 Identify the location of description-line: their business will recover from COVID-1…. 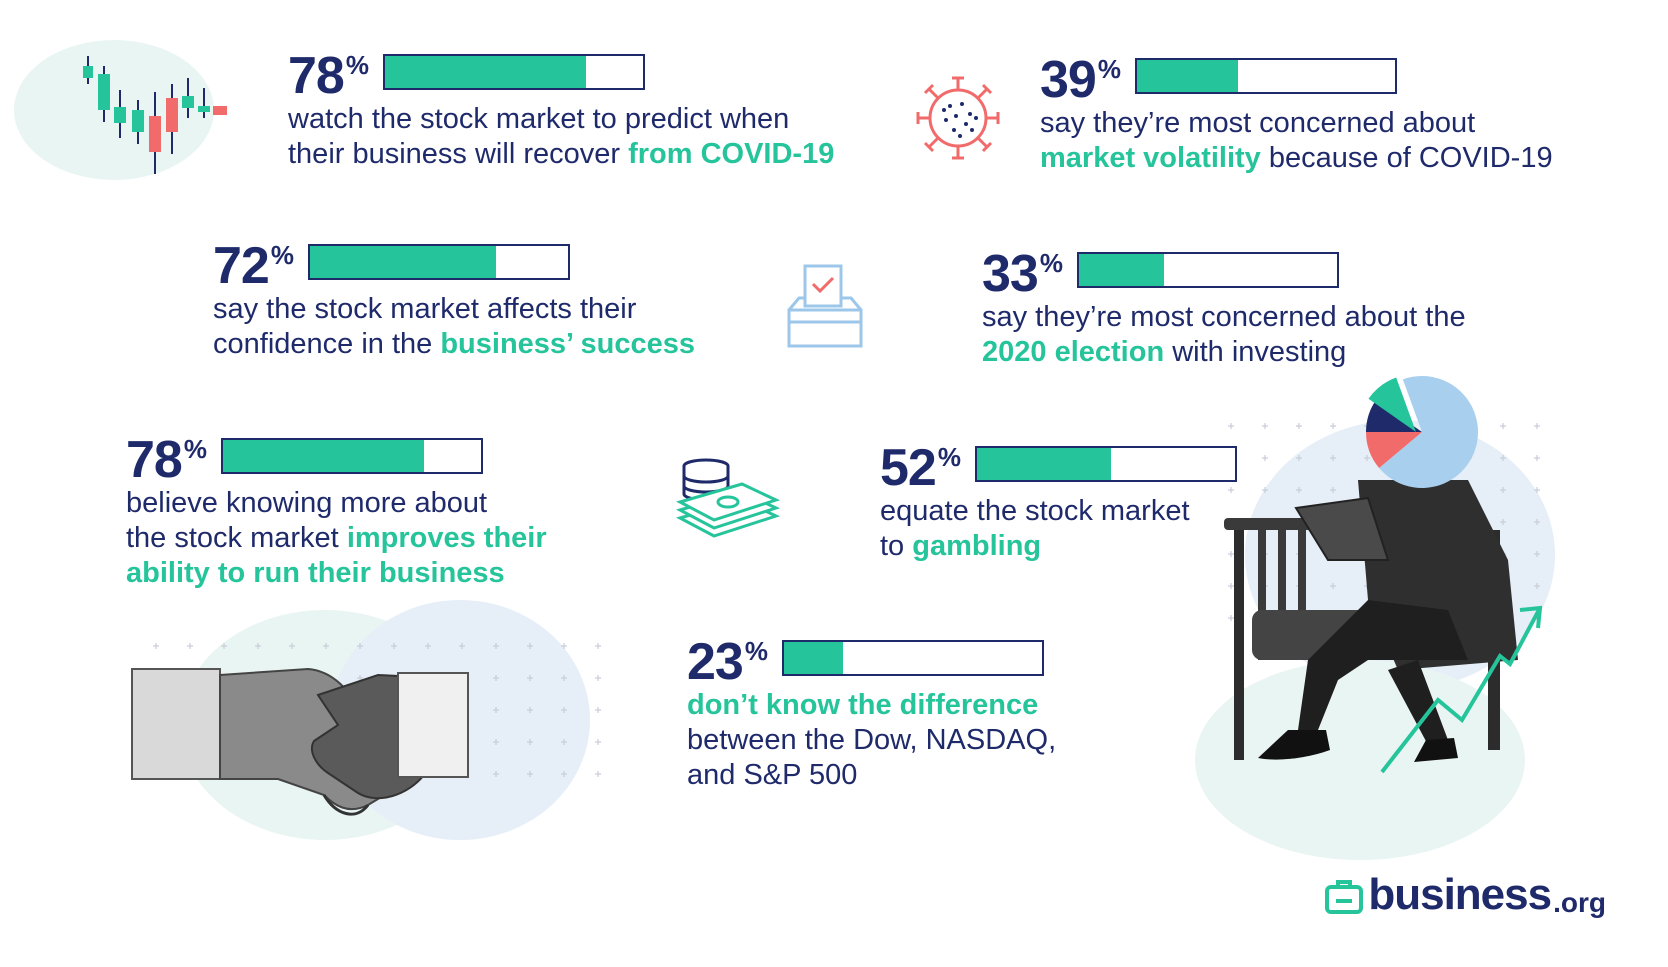
(561, 154).